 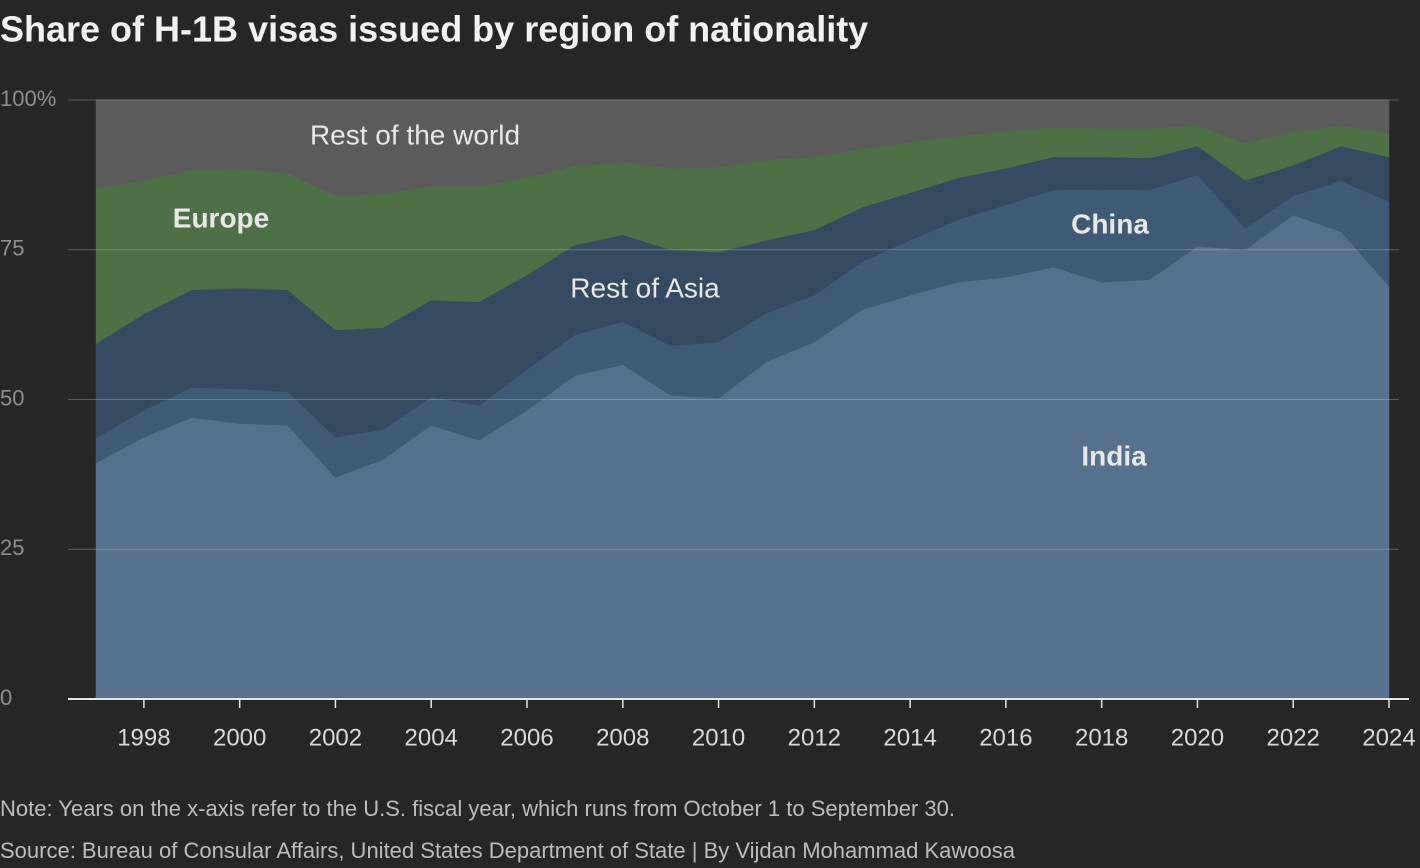 What do you see at coordinates (1197, 737) in the screenshot?
I see `x-tick-label: 2020` at bounding box center [1197, 737].